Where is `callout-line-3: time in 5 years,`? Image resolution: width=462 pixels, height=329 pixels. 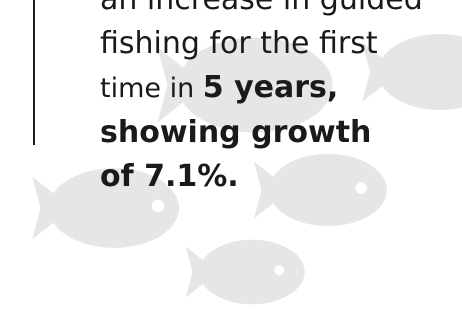
callout-line-3: time in 5 years, is located at coordinates (281, 88).